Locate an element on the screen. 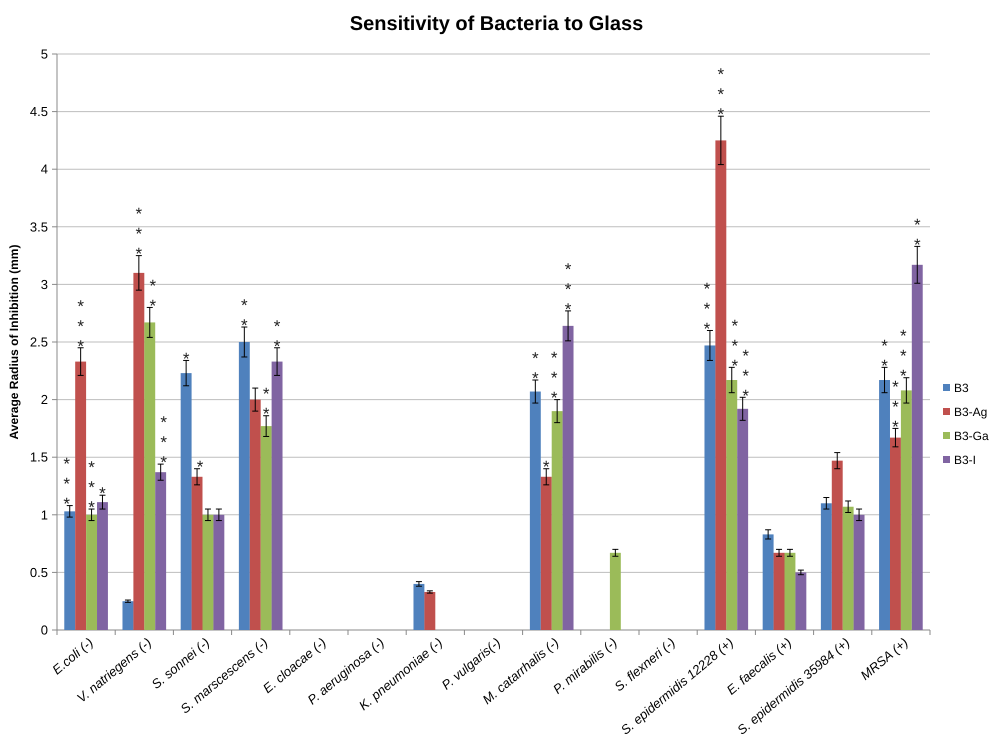  y-tick-label: 4.5 is located at coordinates (39, 112).